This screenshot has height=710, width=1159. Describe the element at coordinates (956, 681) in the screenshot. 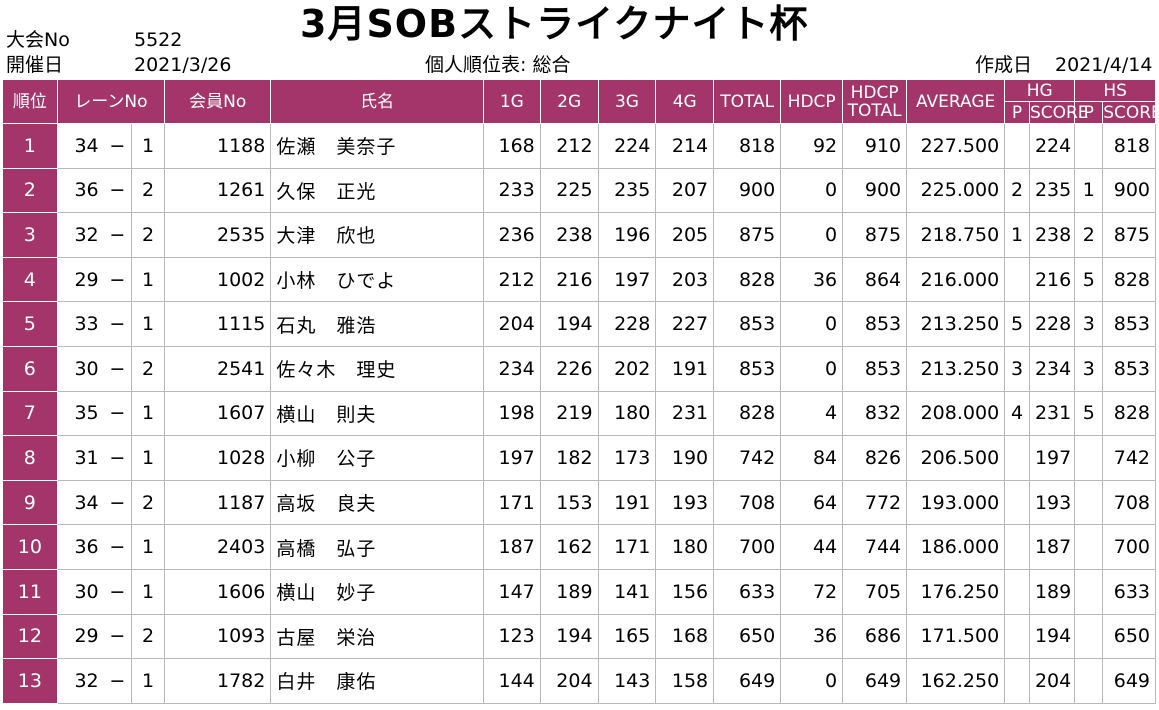

I see `average-score: 162.250` at that location.